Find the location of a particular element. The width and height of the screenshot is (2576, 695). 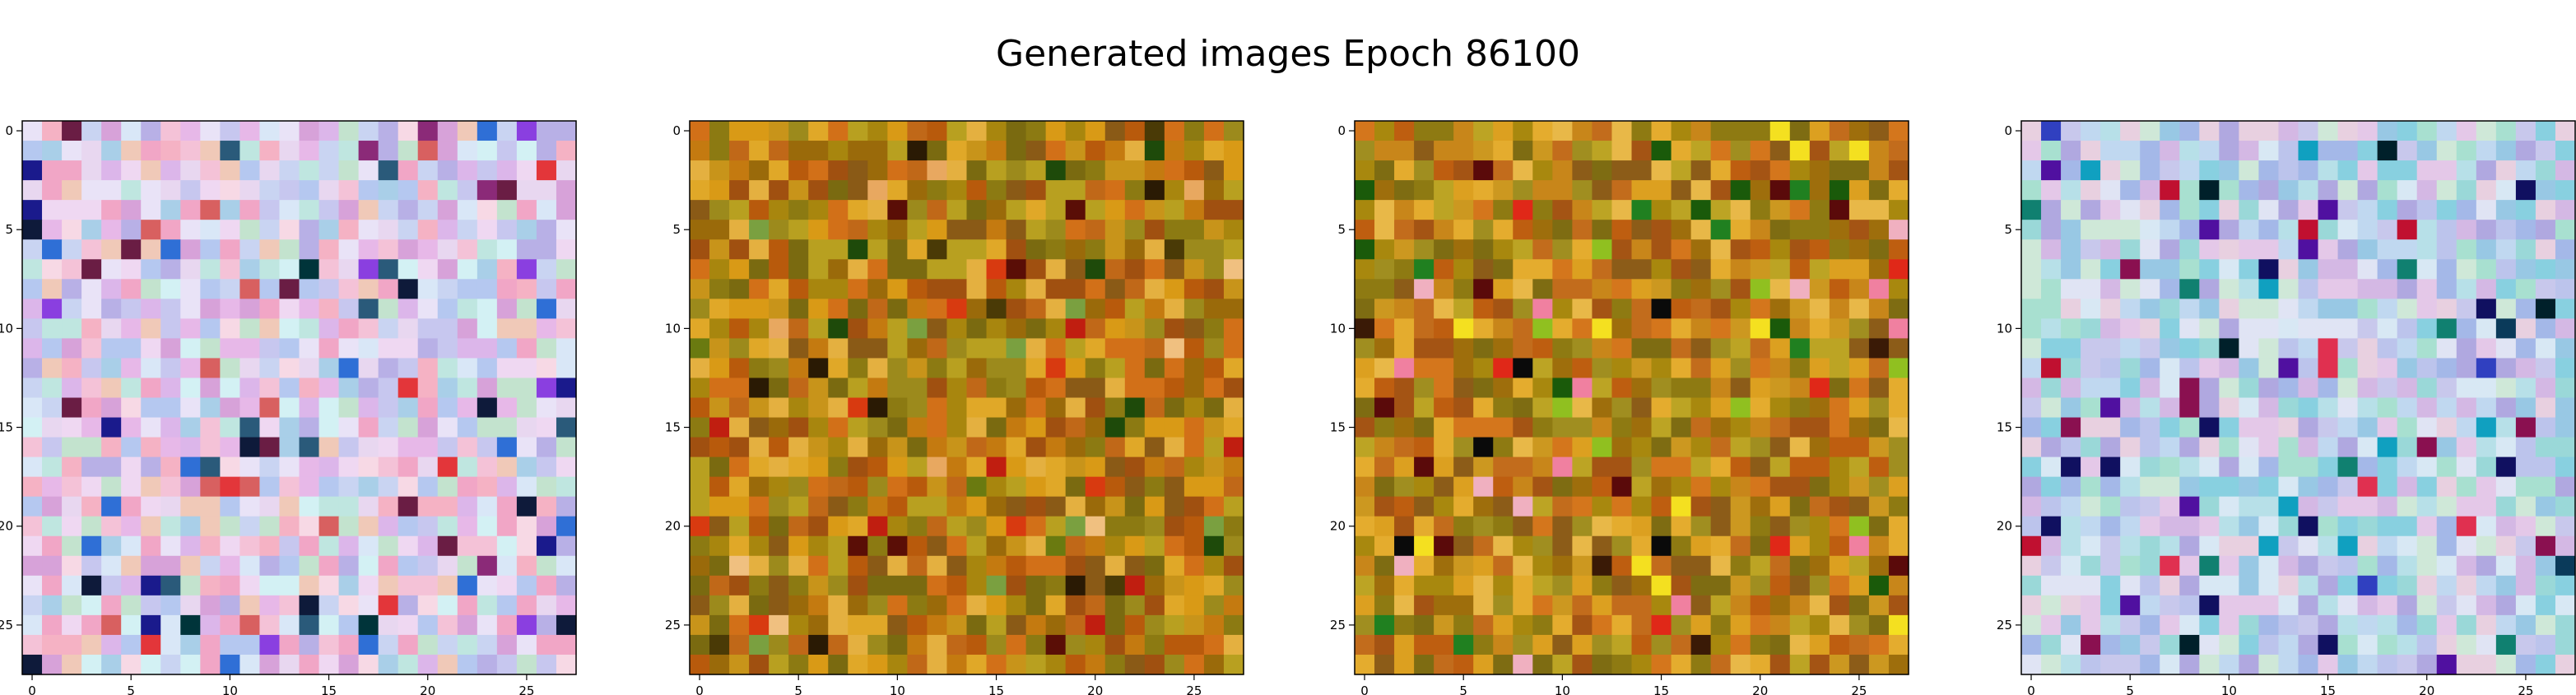

y-tick-label: 10 is located at coordinates (1338, 328).